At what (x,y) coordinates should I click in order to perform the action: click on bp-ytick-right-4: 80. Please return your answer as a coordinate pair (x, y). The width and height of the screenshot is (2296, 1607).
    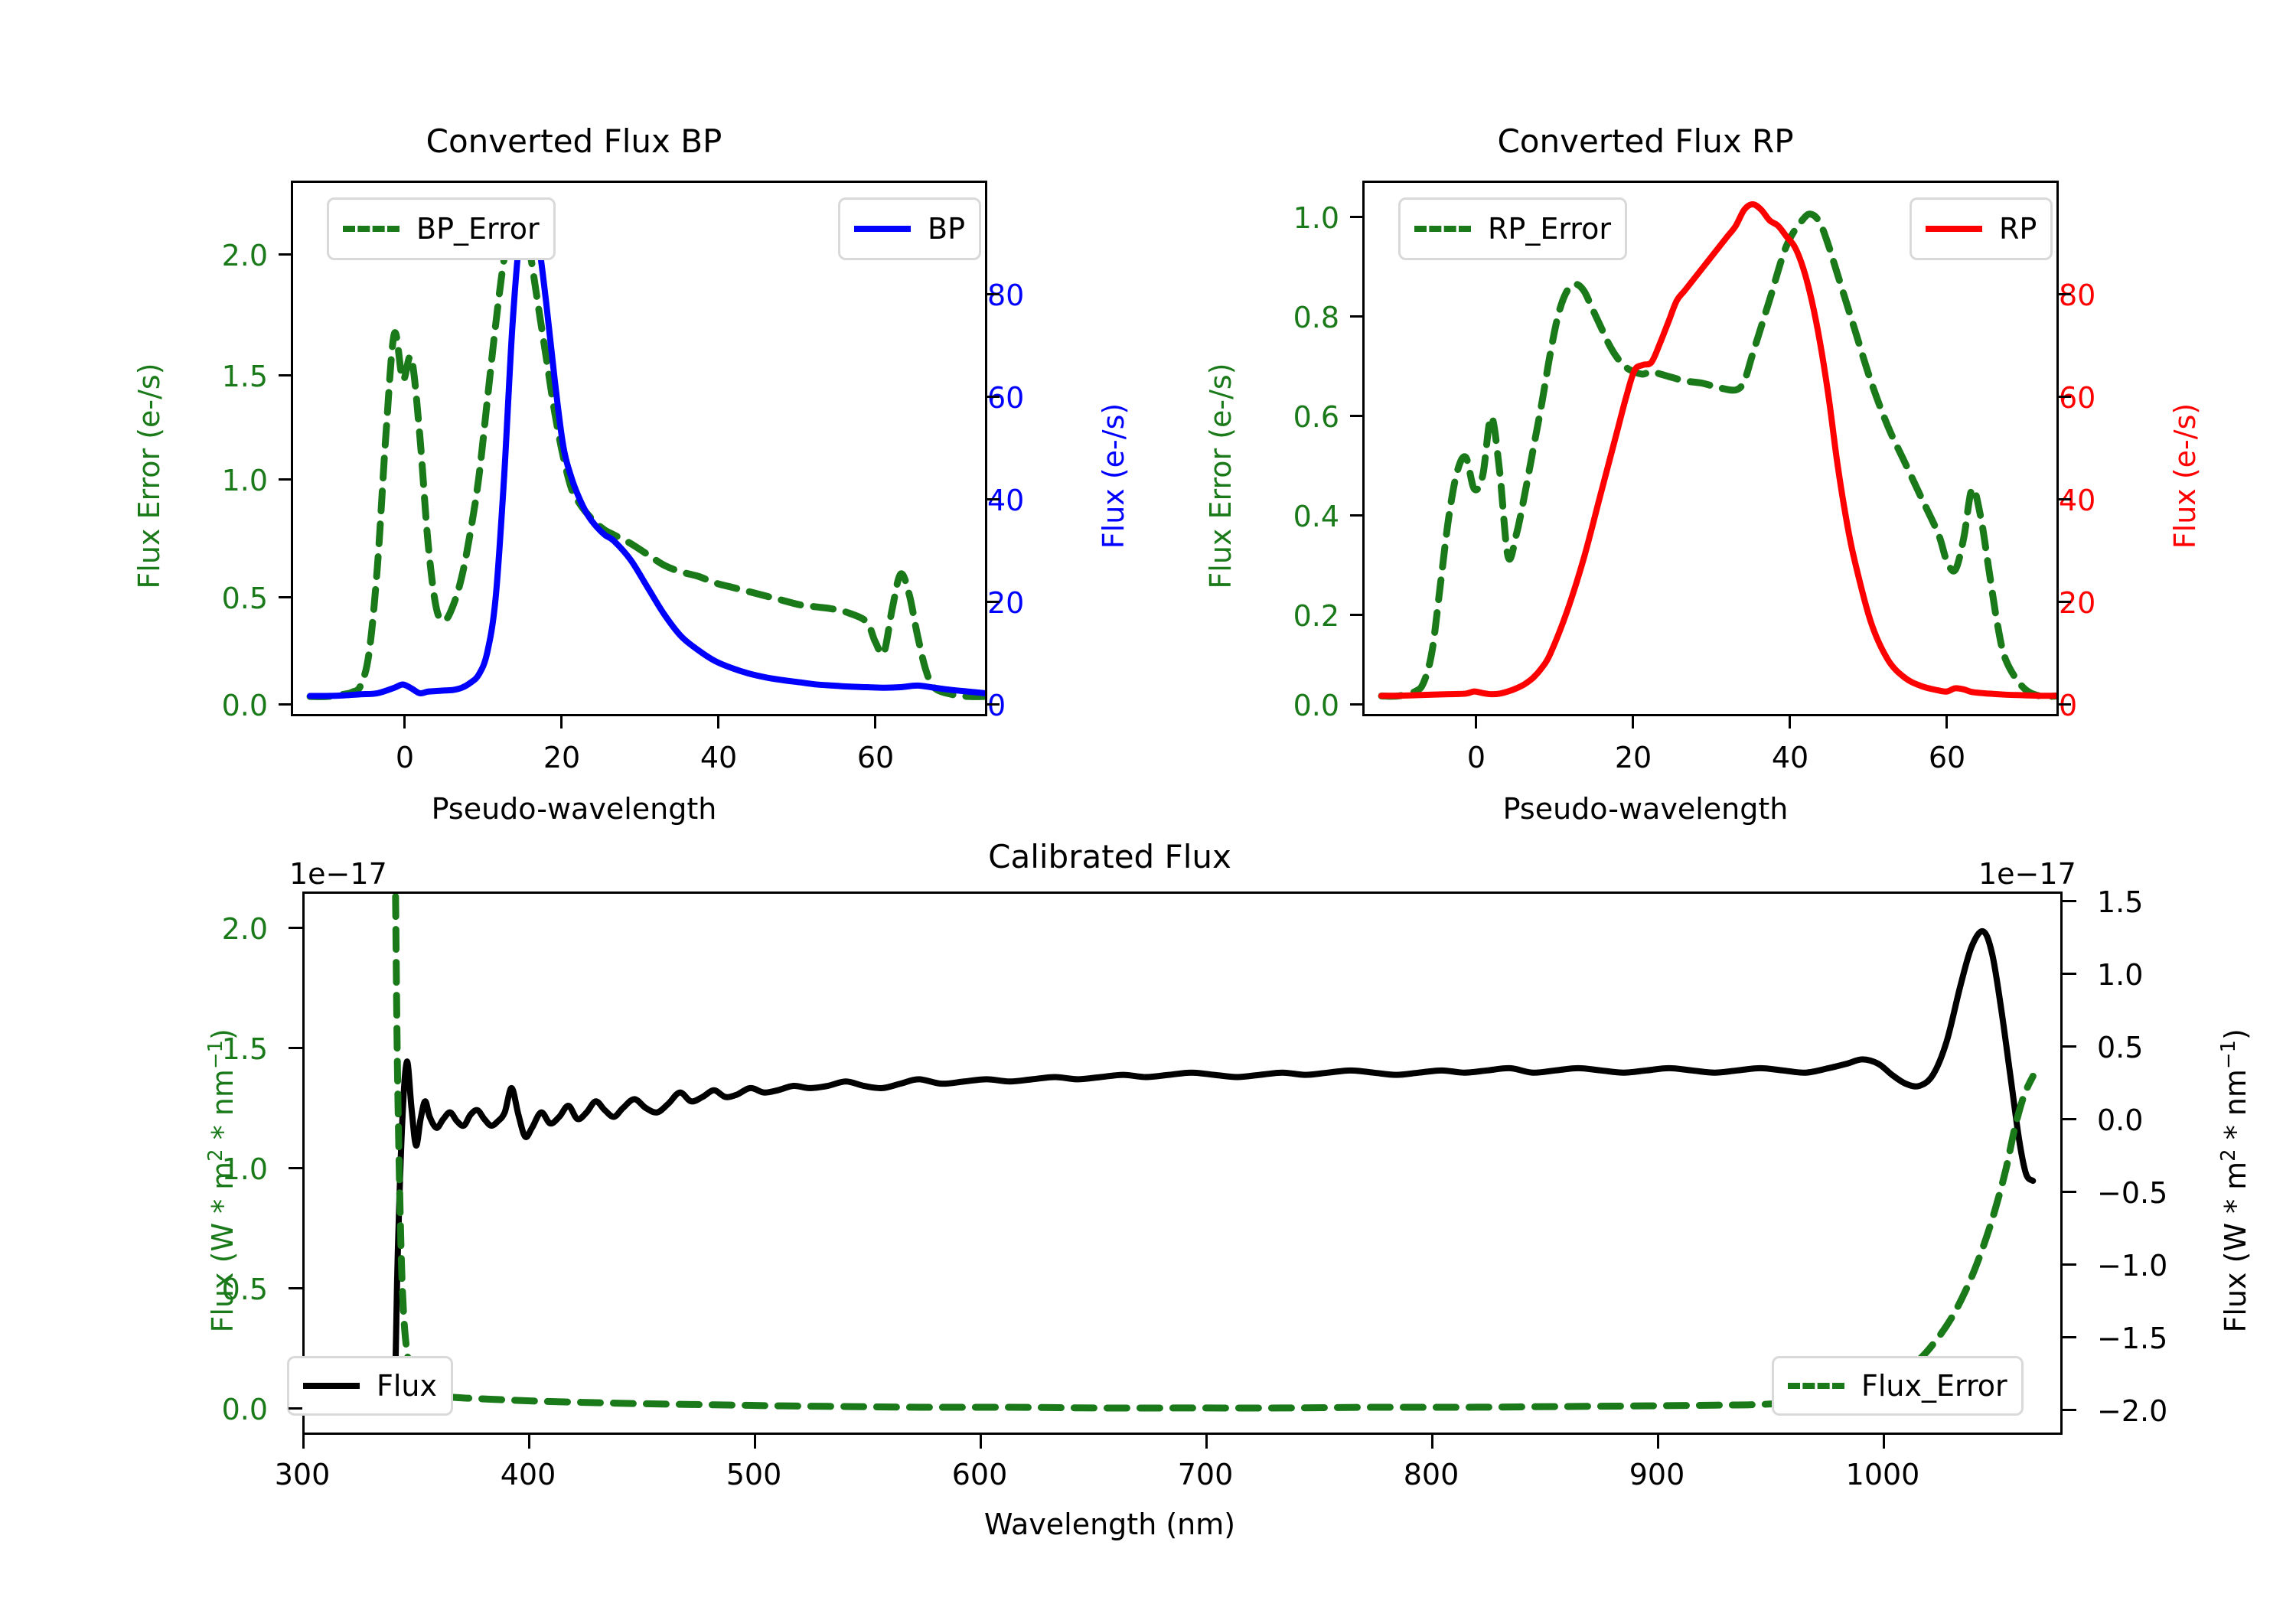
    Looking at the image, I should click on (1006, 295).